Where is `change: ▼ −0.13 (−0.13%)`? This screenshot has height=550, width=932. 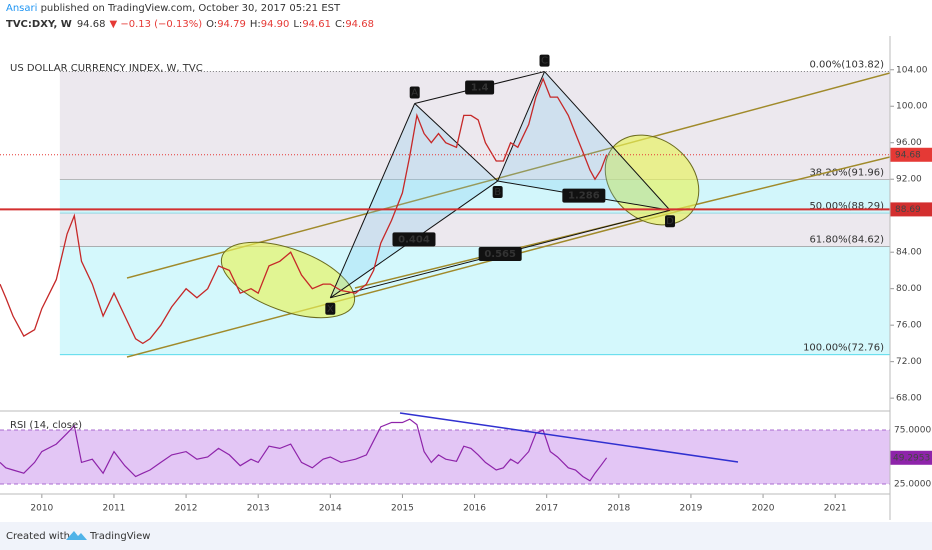 change: ▼ −0.13 (−0.13%) is located at coordinates (155, 24).